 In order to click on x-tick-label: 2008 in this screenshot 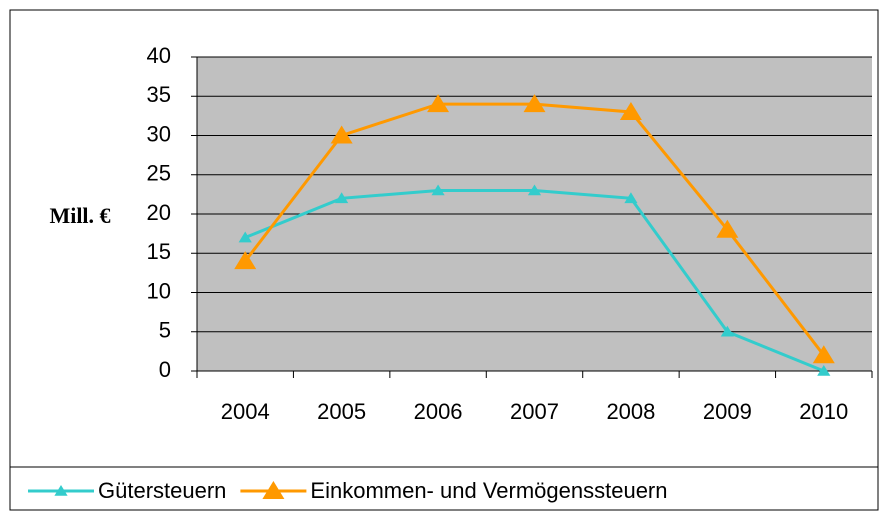, I will do `click(630, 411)`.